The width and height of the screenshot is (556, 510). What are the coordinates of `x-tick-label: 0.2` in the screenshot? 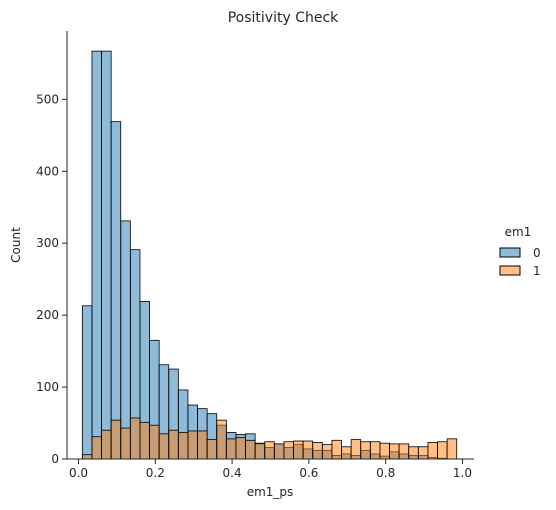 It's located at (155, 473).